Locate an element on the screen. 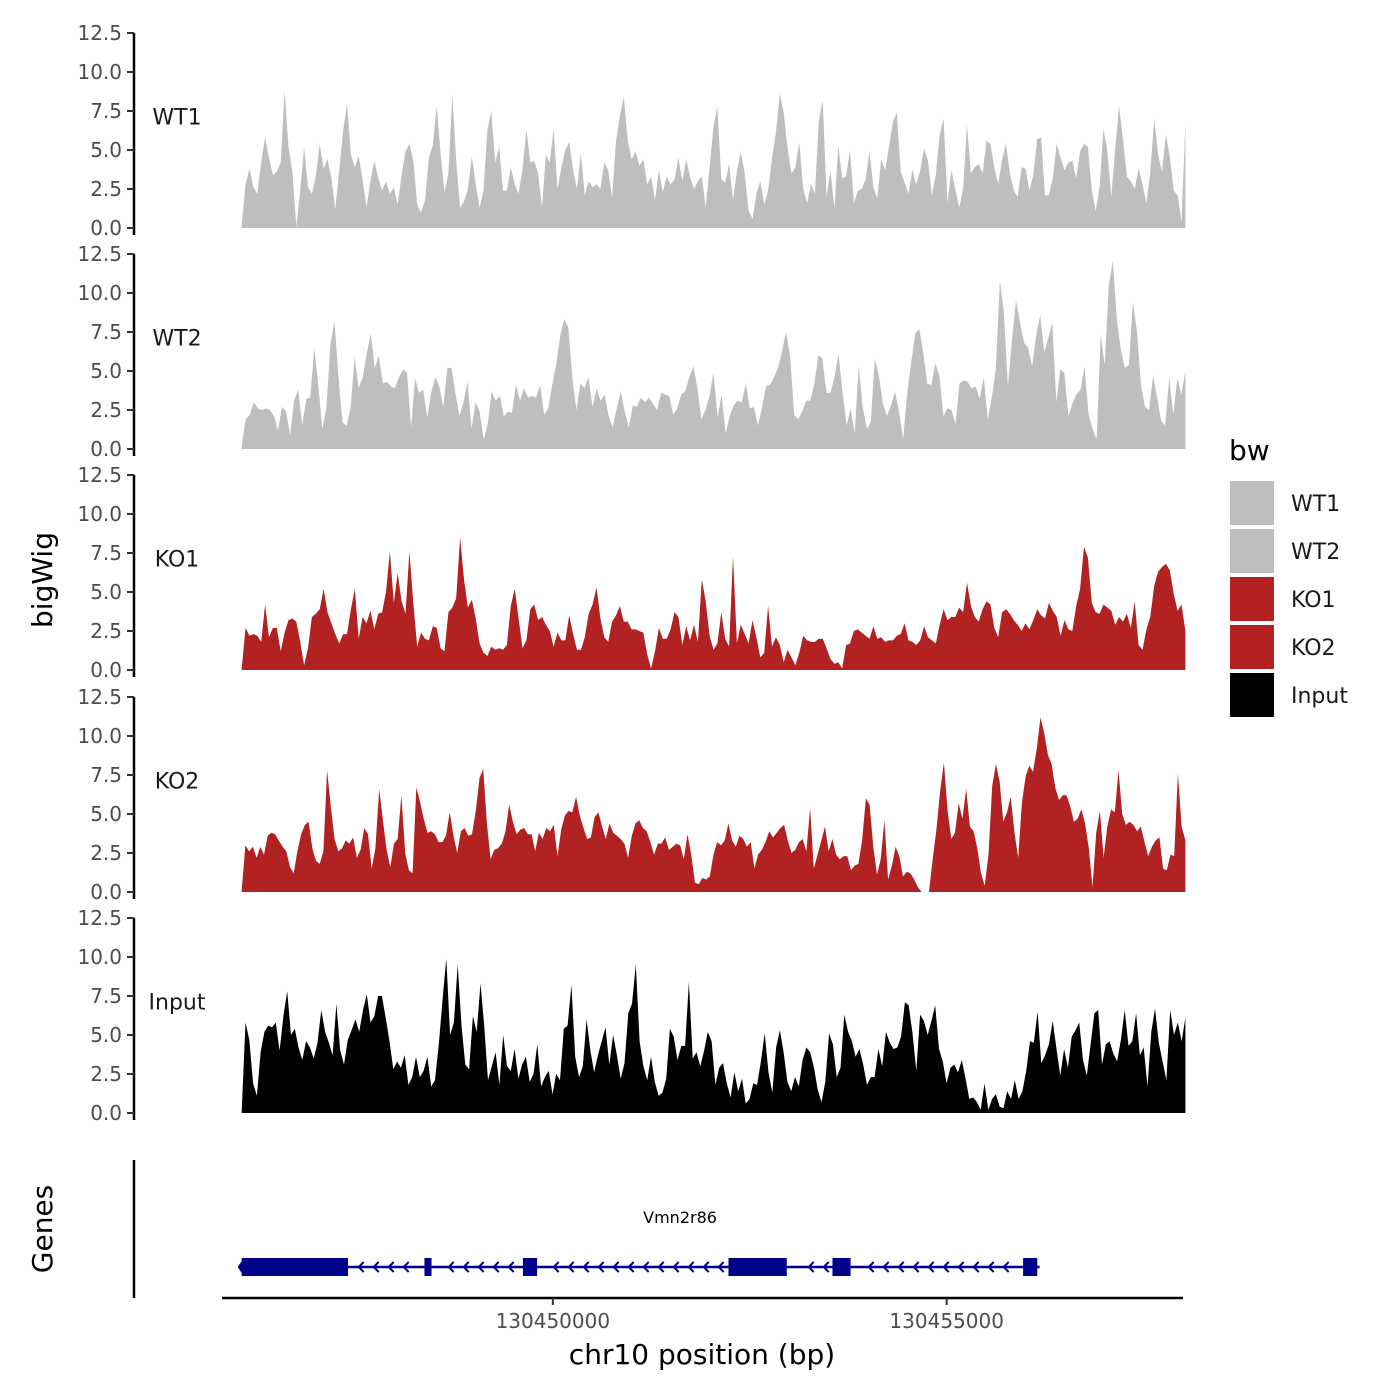  legend-label: Input is located at coordinates (1319, 696).